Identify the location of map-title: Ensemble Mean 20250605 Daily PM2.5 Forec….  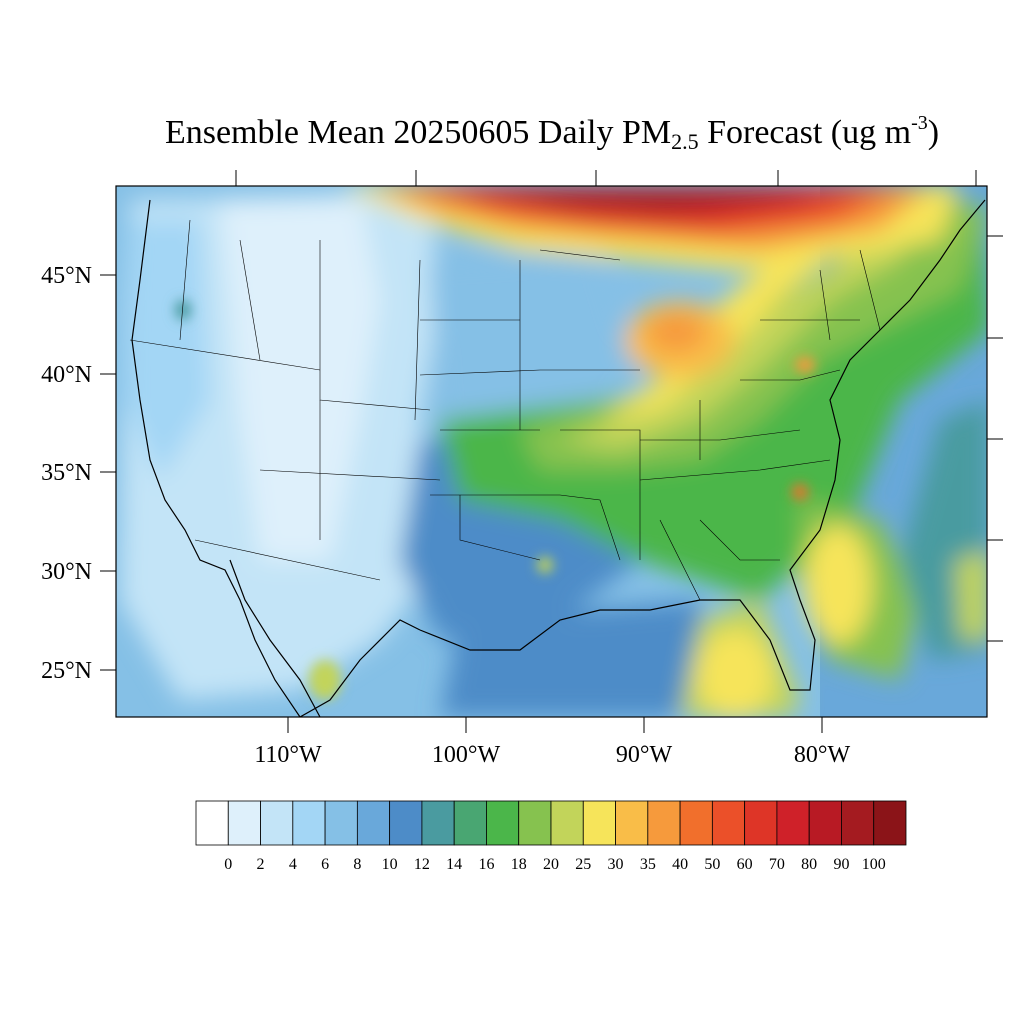
(512, 133).